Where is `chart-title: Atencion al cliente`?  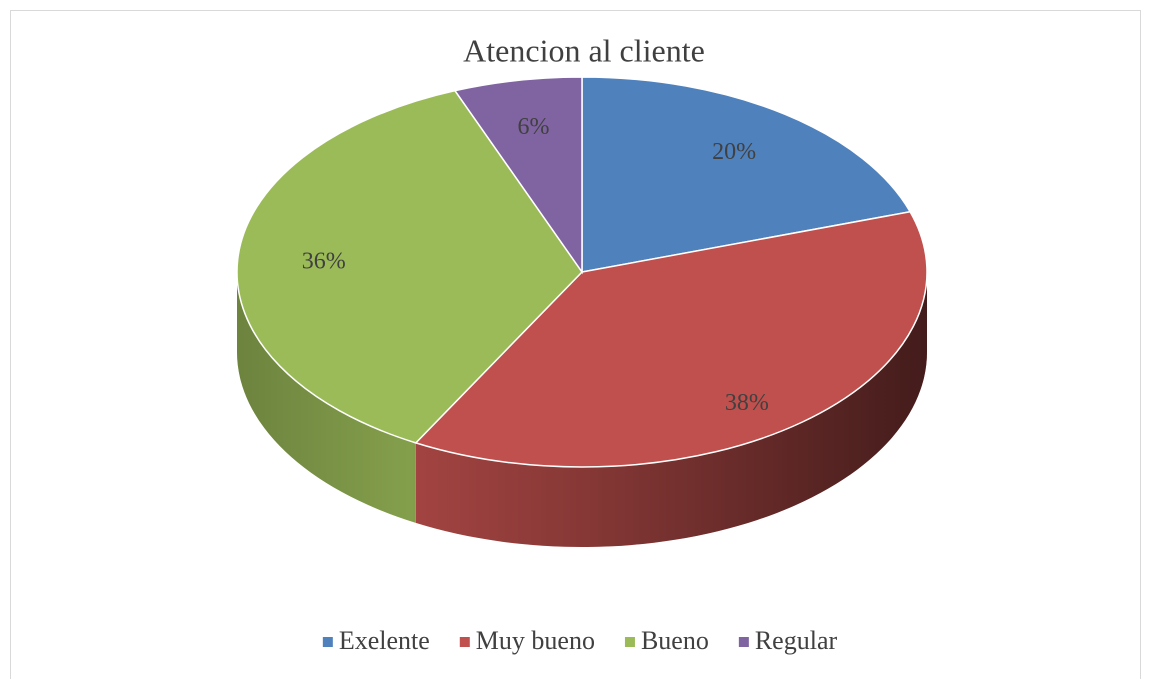
chart-title: Atencion al cliente is located at coordinates (584, 50).